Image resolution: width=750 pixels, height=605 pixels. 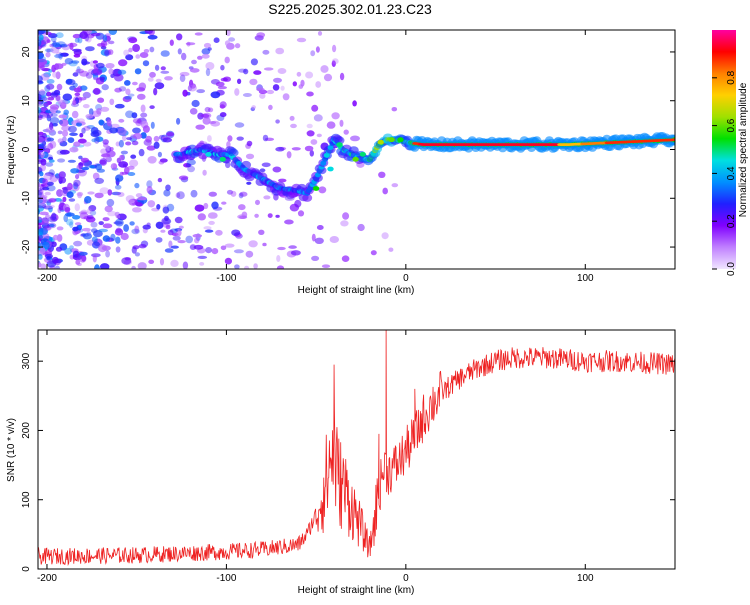 I want to click on snr-y-tick-label: 0, so click(x=26, y=569).